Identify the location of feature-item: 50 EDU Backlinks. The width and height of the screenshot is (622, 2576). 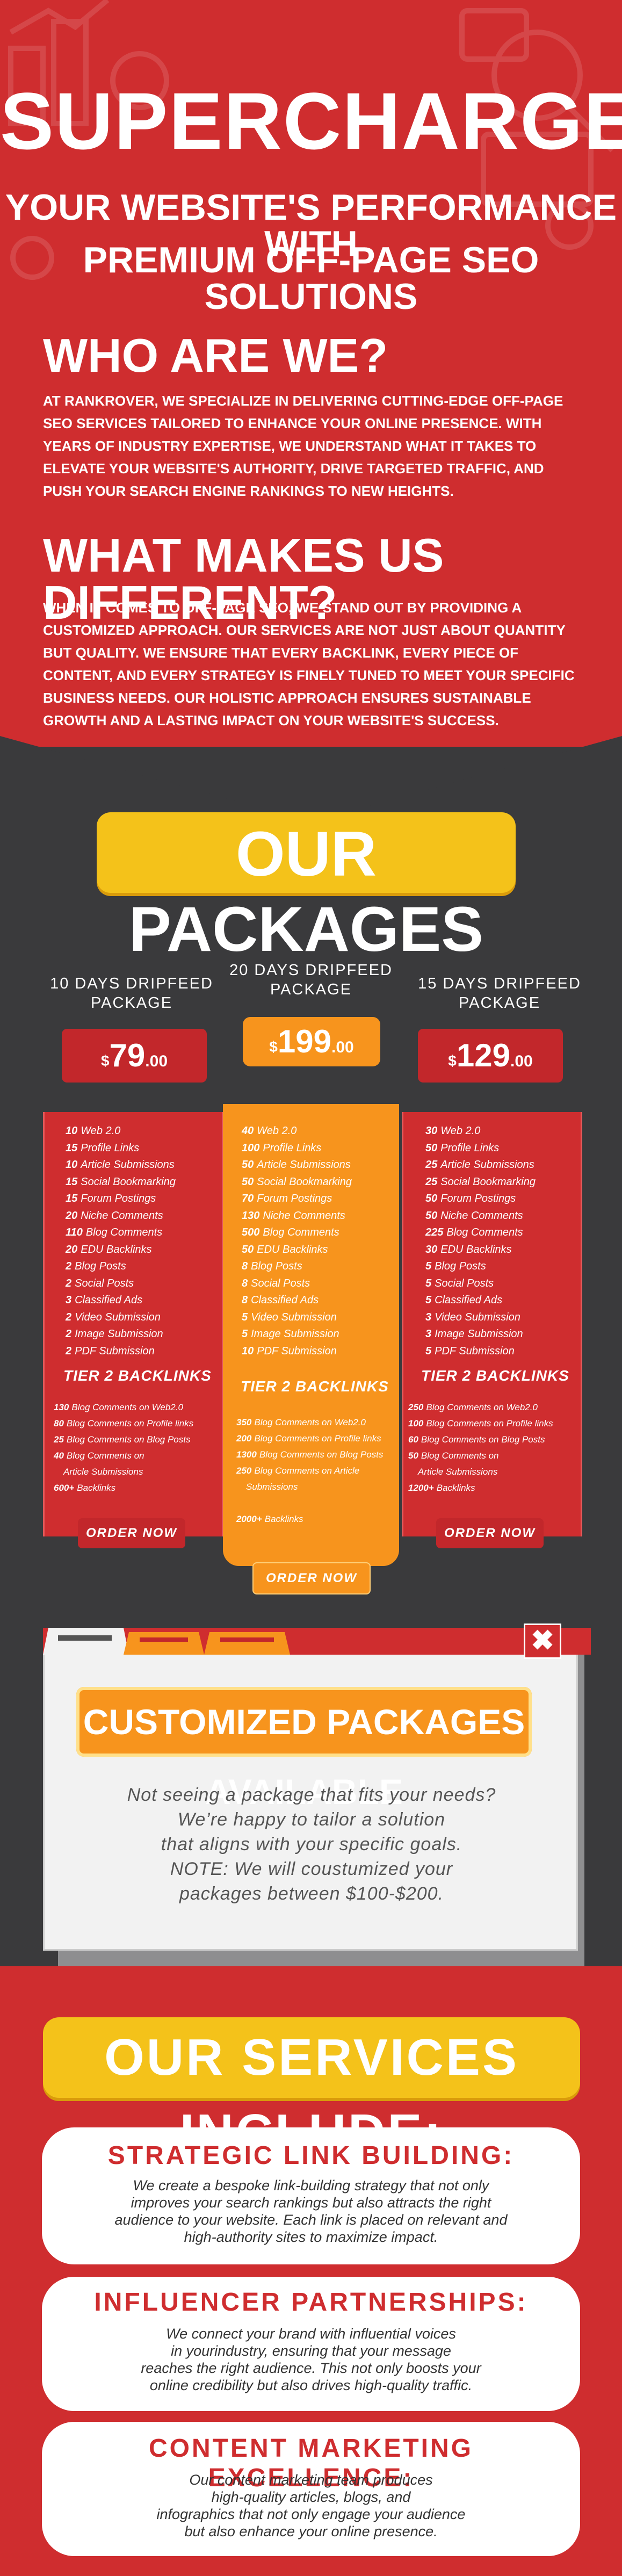
(285, 1249).